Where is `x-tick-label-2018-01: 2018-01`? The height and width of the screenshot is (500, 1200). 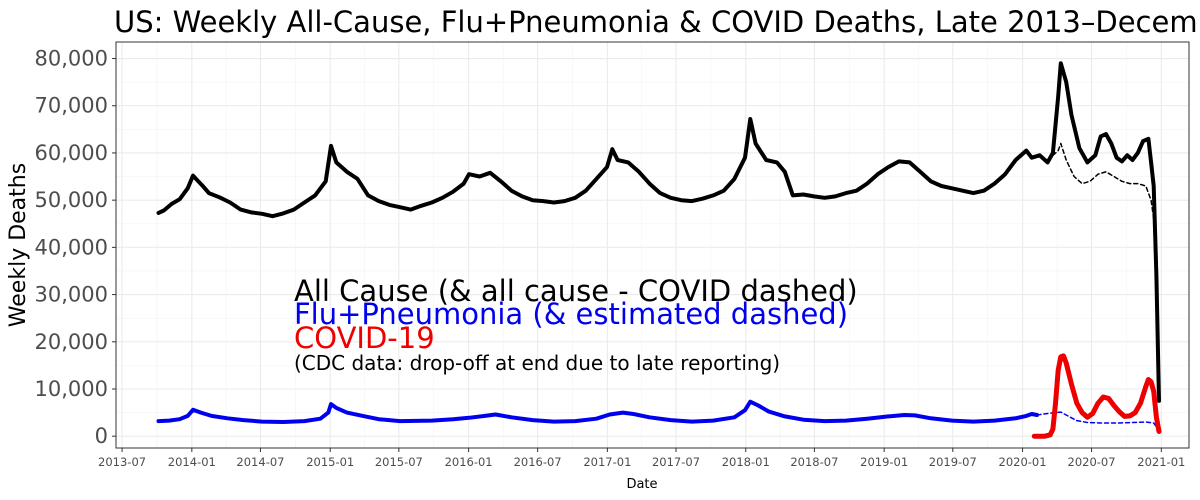 x-tick-label-2018-01: 2018-01 is located at coordinates (746, 462).